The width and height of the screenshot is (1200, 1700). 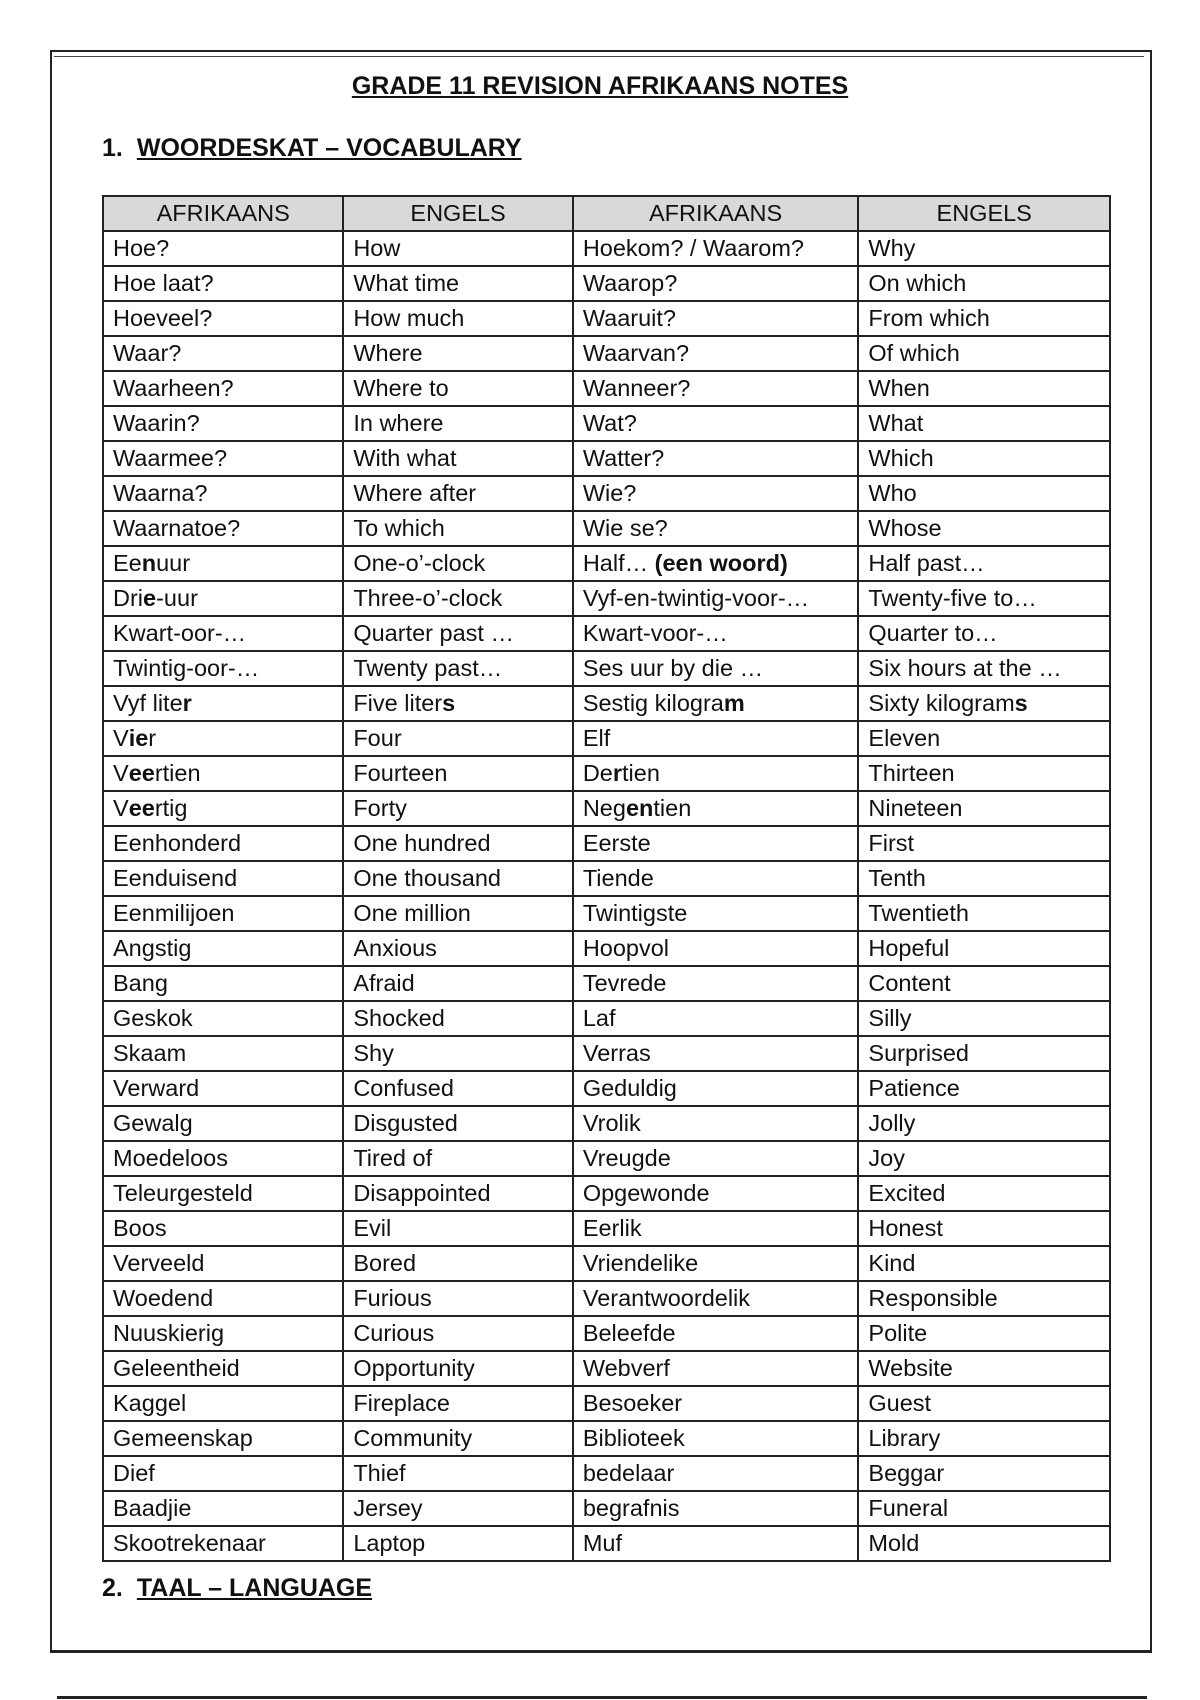 I want to click on table-cell: What time, so click(x=458, y=283).